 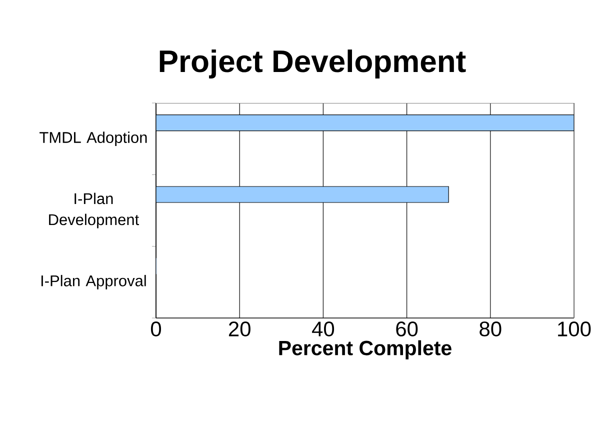 I want to click on x-tick-label: 60, so click(x=407, y=329).